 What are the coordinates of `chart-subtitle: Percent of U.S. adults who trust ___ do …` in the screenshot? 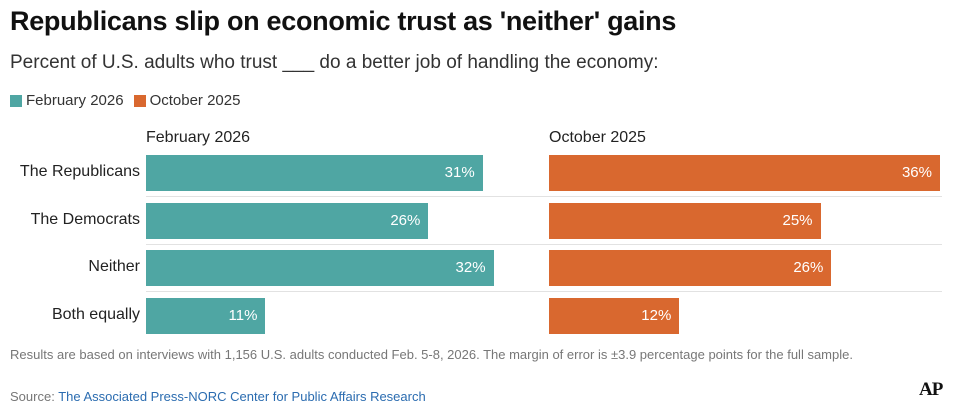 It's located at (334, 62).